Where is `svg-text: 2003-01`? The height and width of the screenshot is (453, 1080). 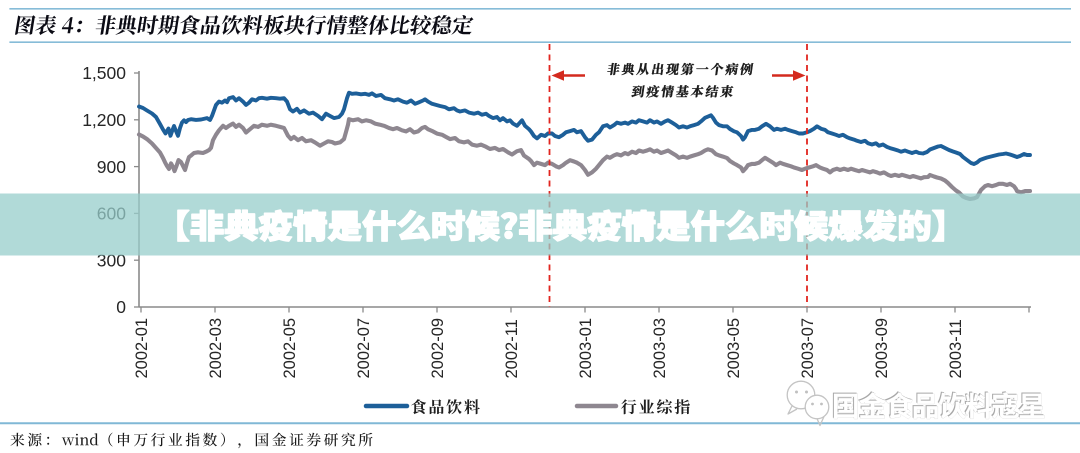 svg-text: 2003-01 is located at coordinates (586, 348).